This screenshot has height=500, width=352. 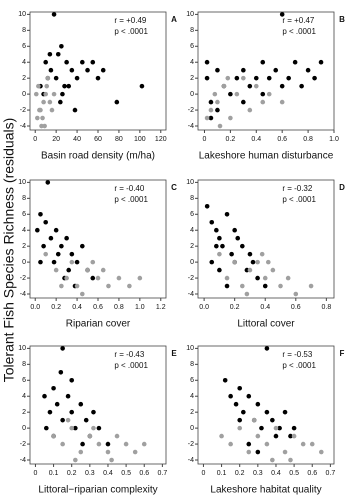 What do you see at coordinates (192, 380) in the screenshot?
I see `y-tick-label: 6` at bounding box center [192, 380].